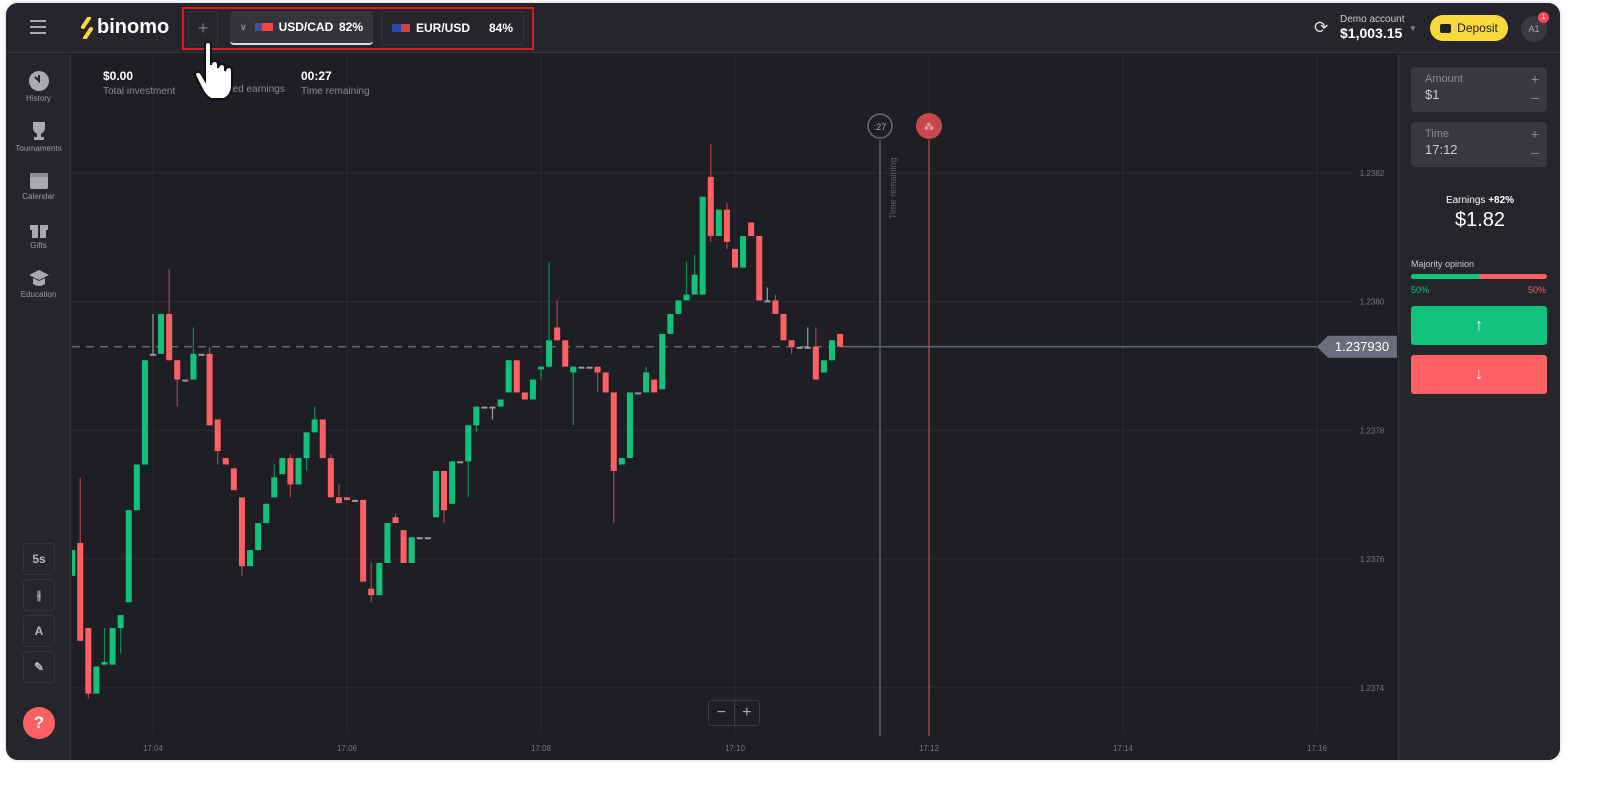  I want to click on x-tick-label: 17:16, so click(1317, 748).